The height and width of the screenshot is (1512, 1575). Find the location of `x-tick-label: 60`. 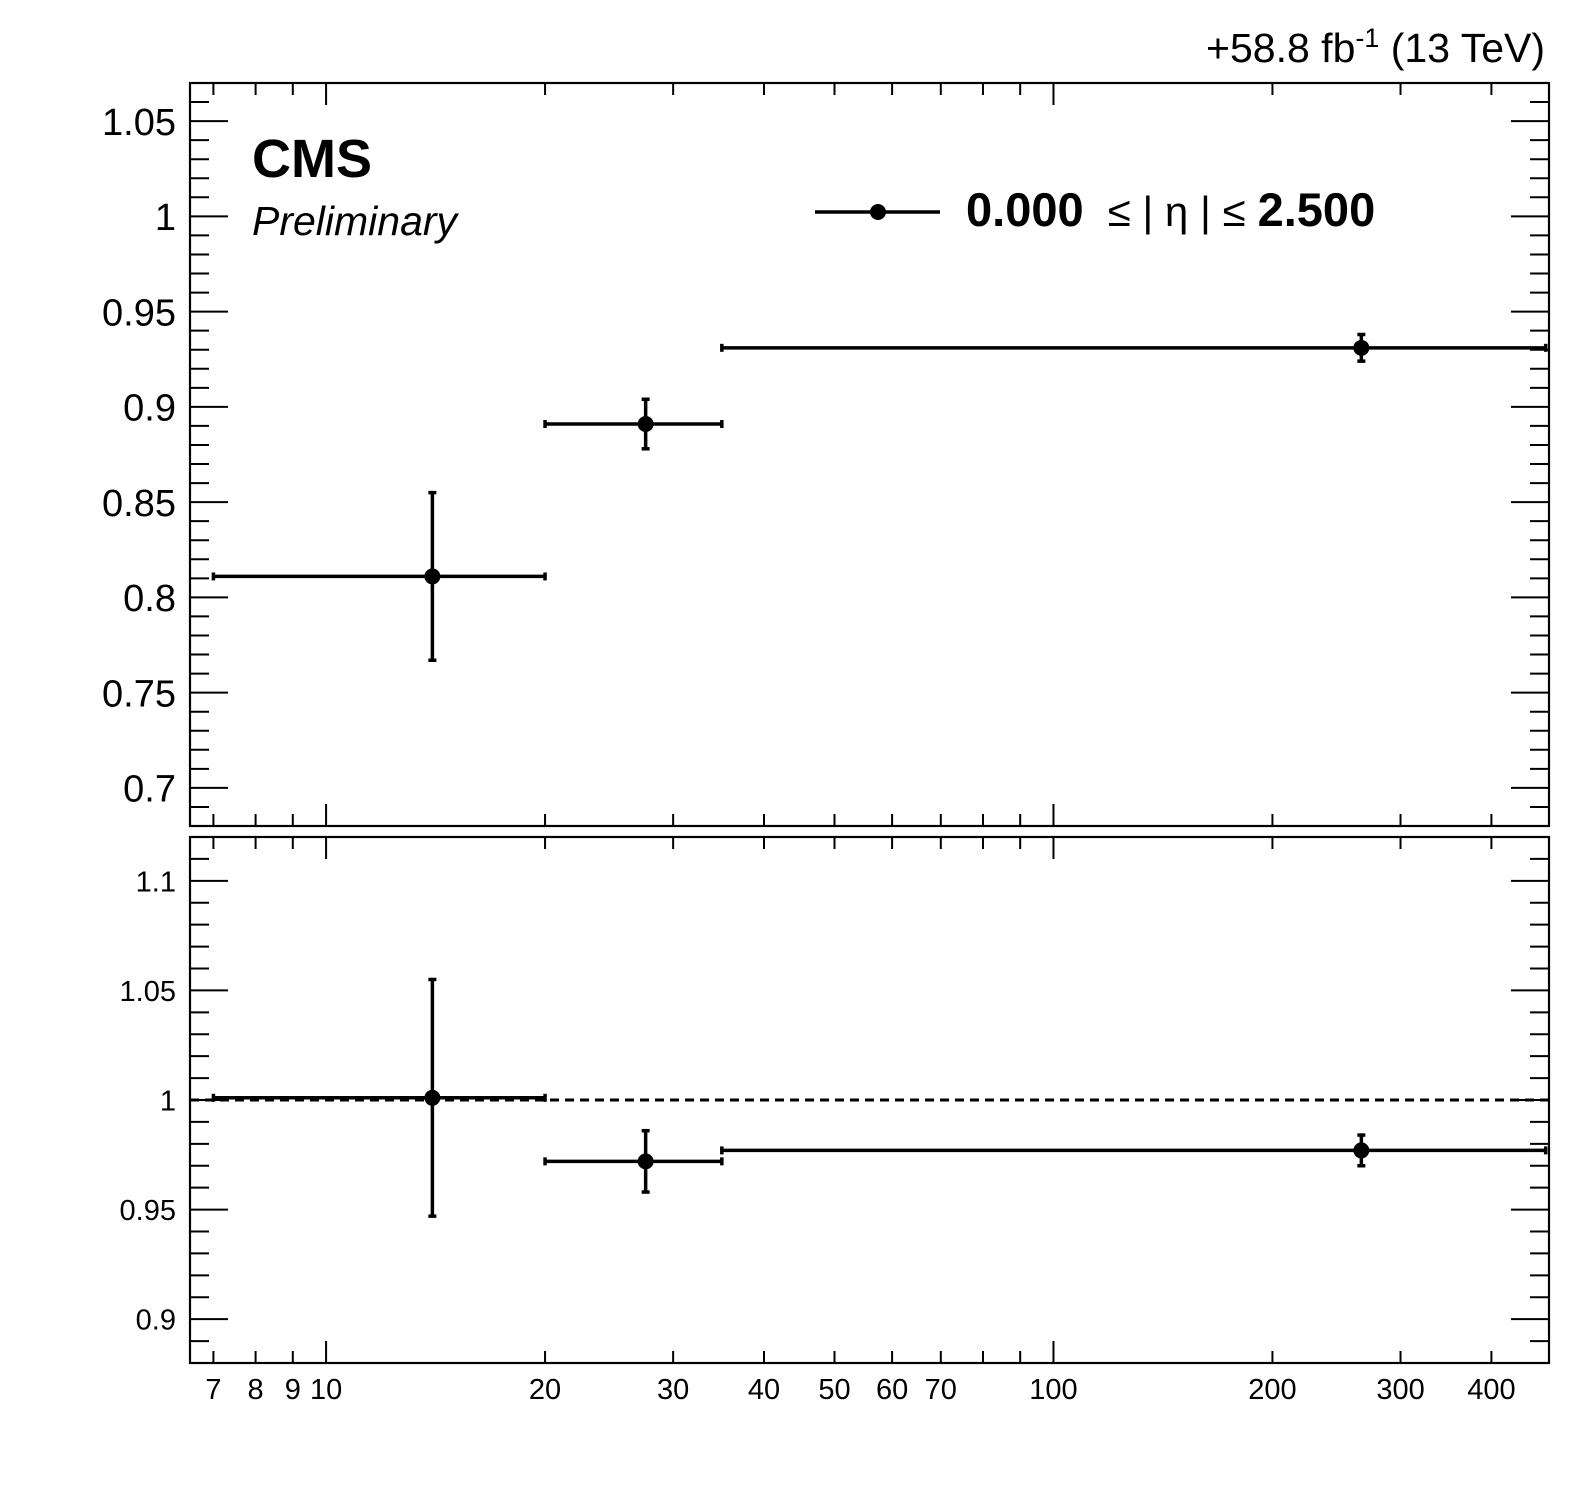

x-tick-label: 60 is located at coordinates (892, 1390).